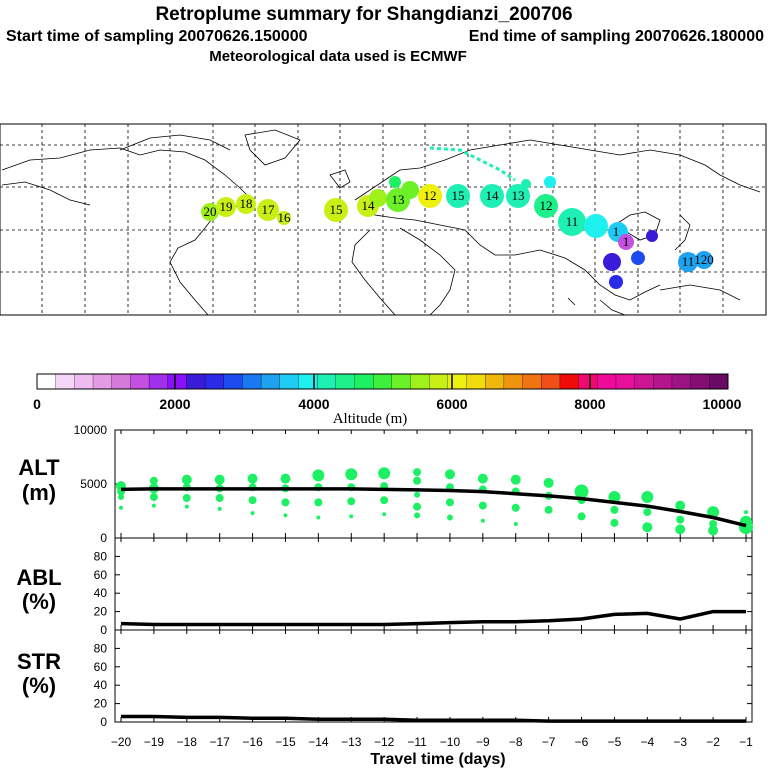 The width and height of the screenshot is (768, 768). What do you see at coordinates (433, 484) in the screenshot?
I see `alt-frame` at bounding box center [433, 484].